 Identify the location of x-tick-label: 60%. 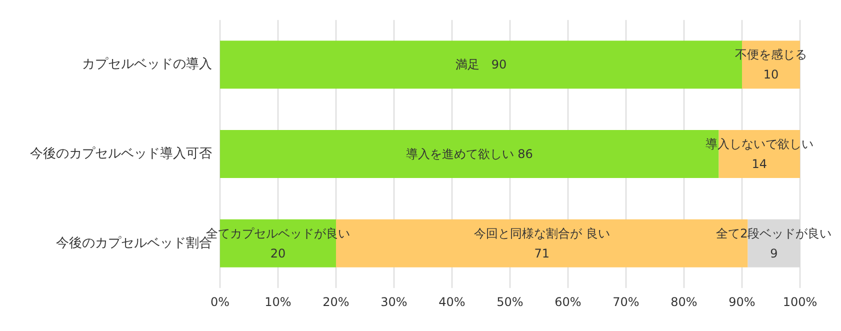
(568, 302).